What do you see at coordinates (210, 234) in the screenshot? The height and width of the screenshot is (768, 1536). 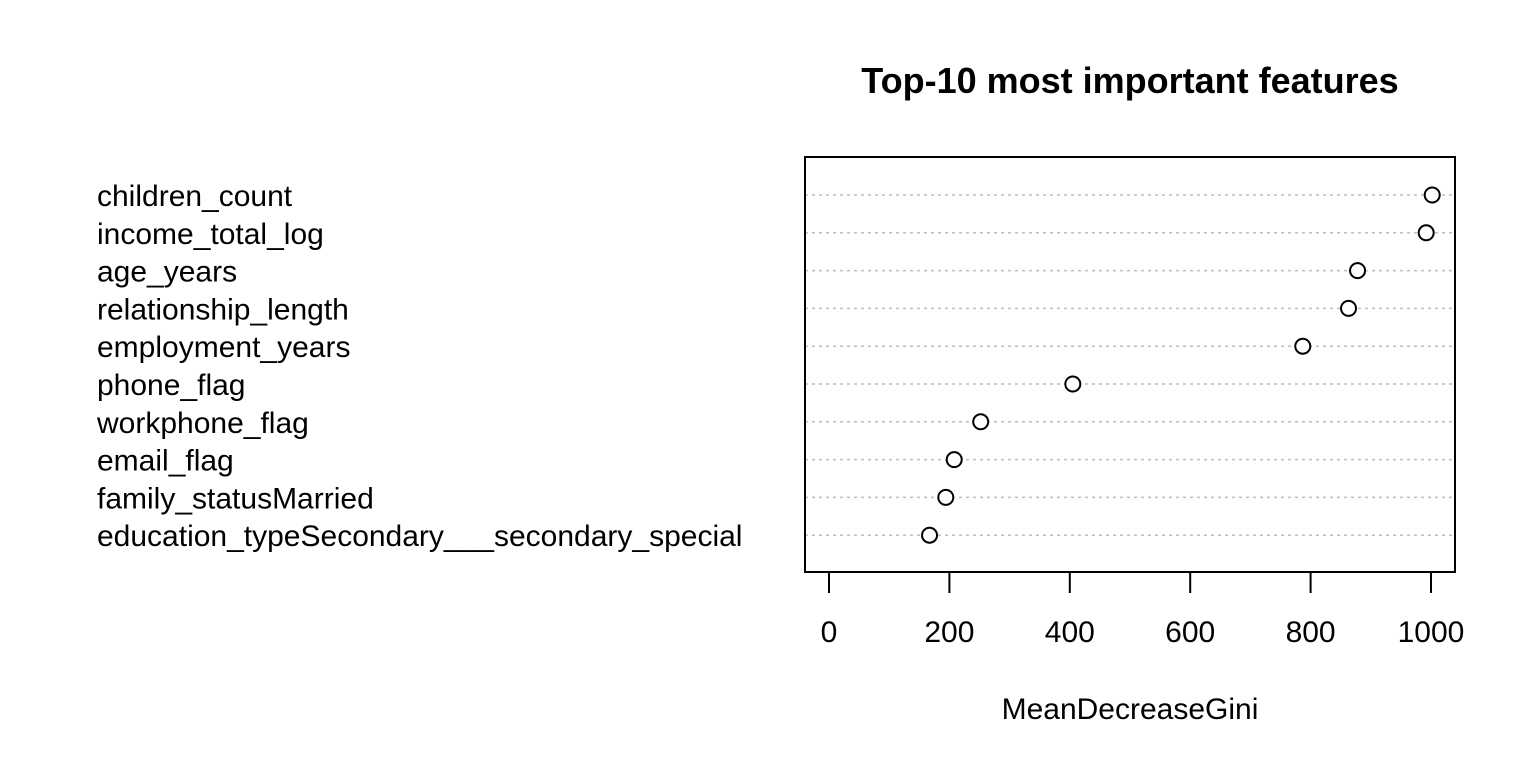 I see `category-label: income_total_log` at bounding box center [210, 234].